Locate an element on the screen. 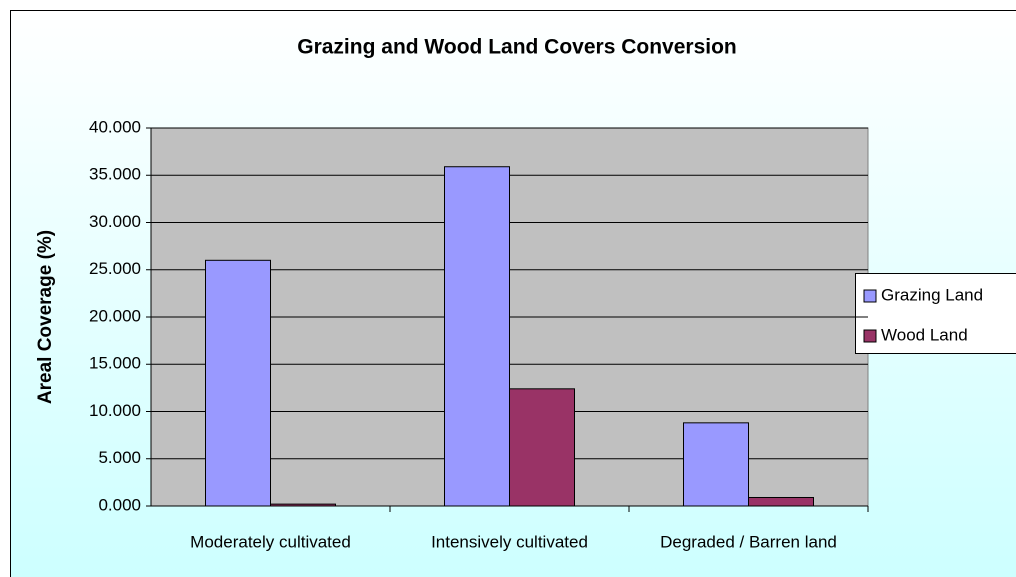  y-tick-label: 30.000 is located at coordinates (115, 221).